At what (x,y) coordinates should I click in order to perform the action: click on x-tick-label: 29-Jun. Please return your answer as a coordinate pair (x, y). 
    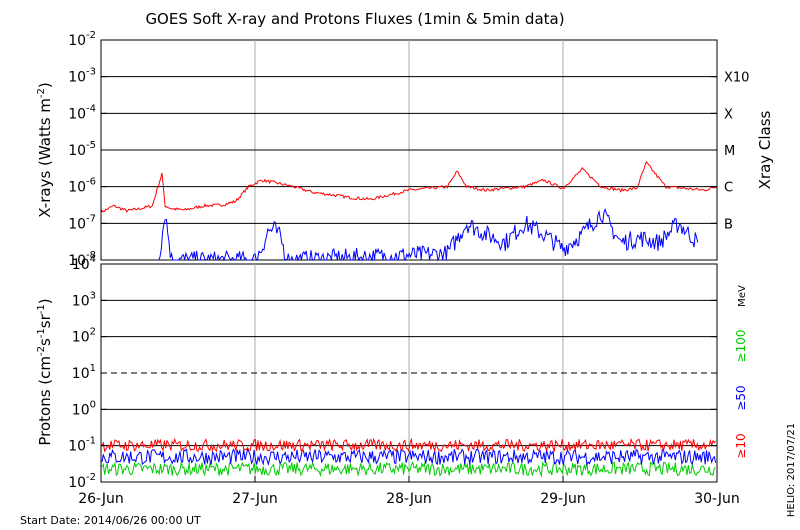
    Looking at the image, I should click on (563, 499).